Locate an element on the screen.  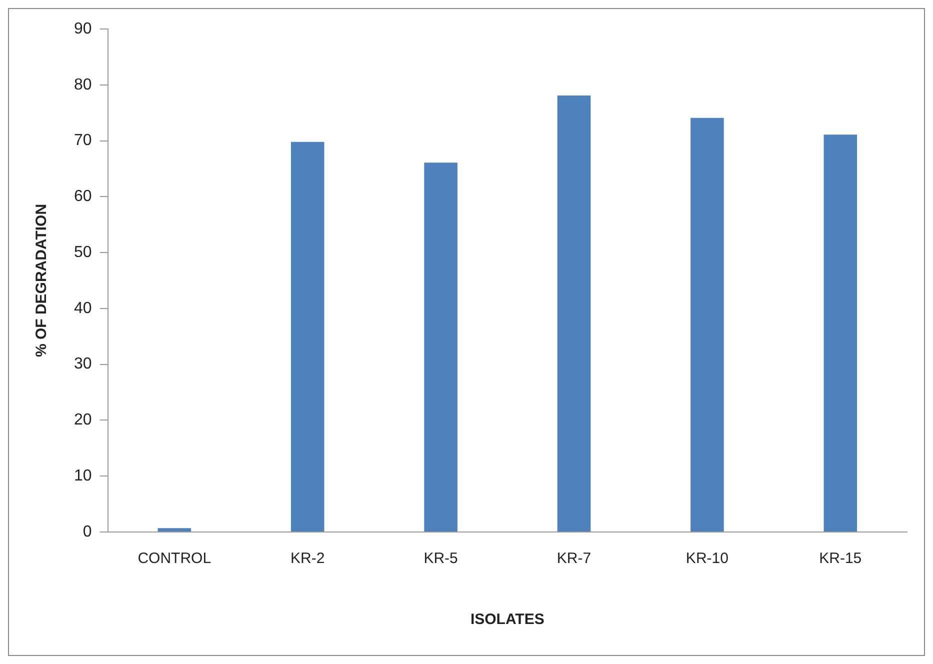
y-tick-label: 10 is located at coordinates (83, 476).